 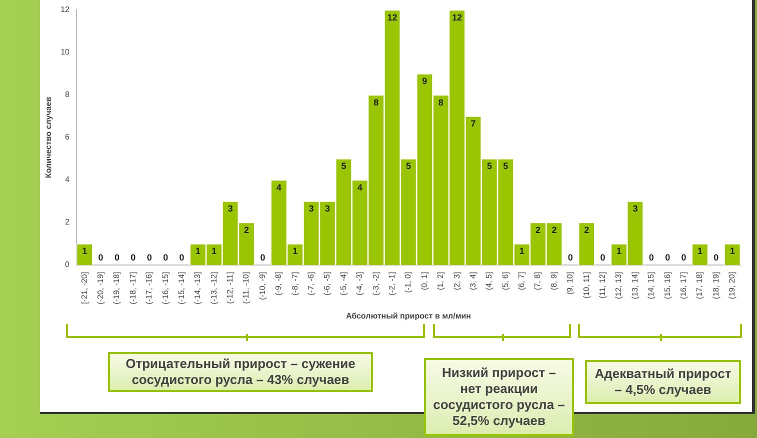 What do you see at coordinates (375, 284) in the screenshot?
I see `x-tick-label: (-3, -2]` at bounding box center [375, 284].